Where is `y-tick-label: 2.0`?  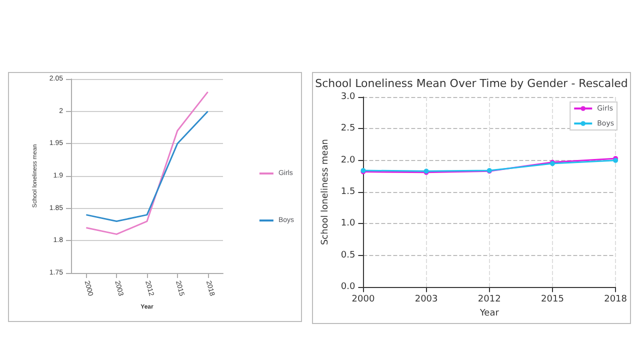
y-tick-label: 2.0 is located at coordinates (348, 160).